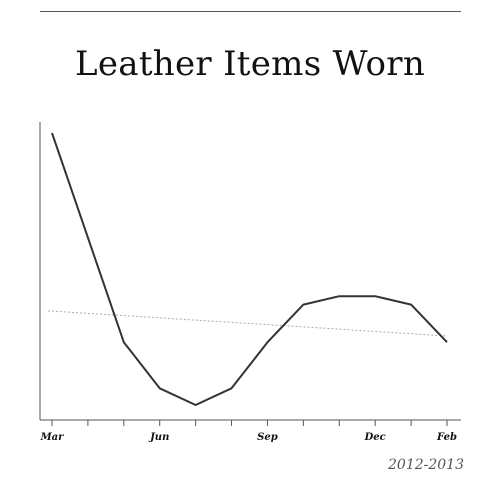  What do you see at coordinates (446, 437) in the screenshot?
I see `x-tick-label: Feb` at bounding box center [446, 437].